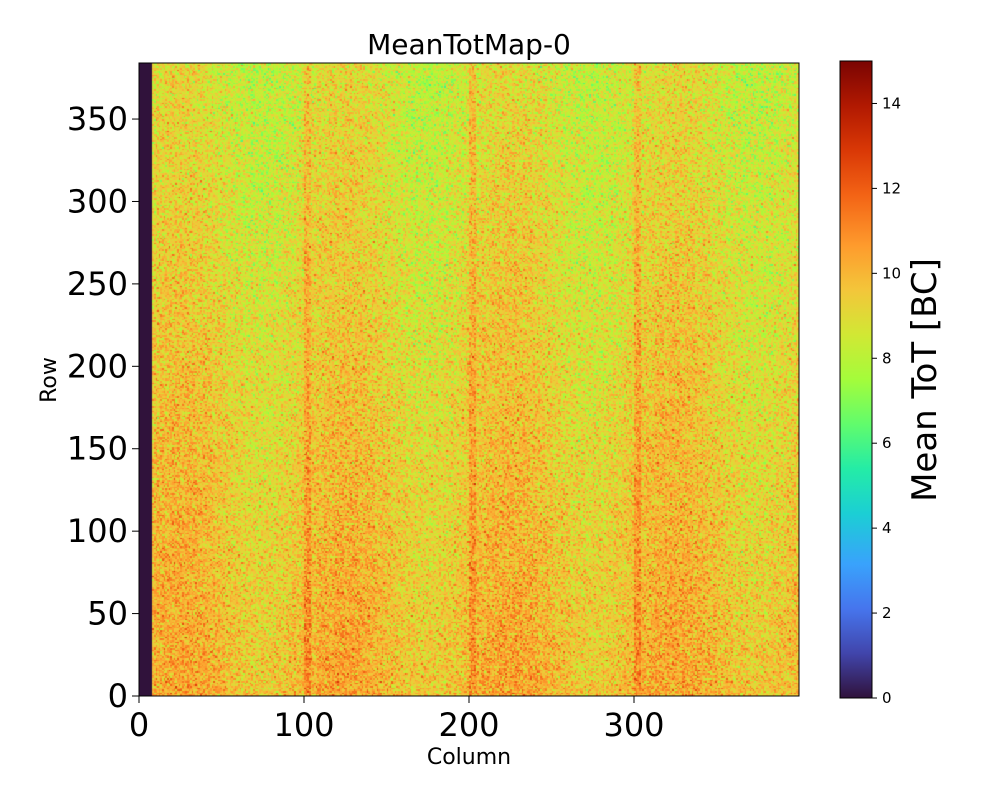 This screenshot has width=1000, height=800. I want to click on x-tick-label: 200, so click(468, 725).